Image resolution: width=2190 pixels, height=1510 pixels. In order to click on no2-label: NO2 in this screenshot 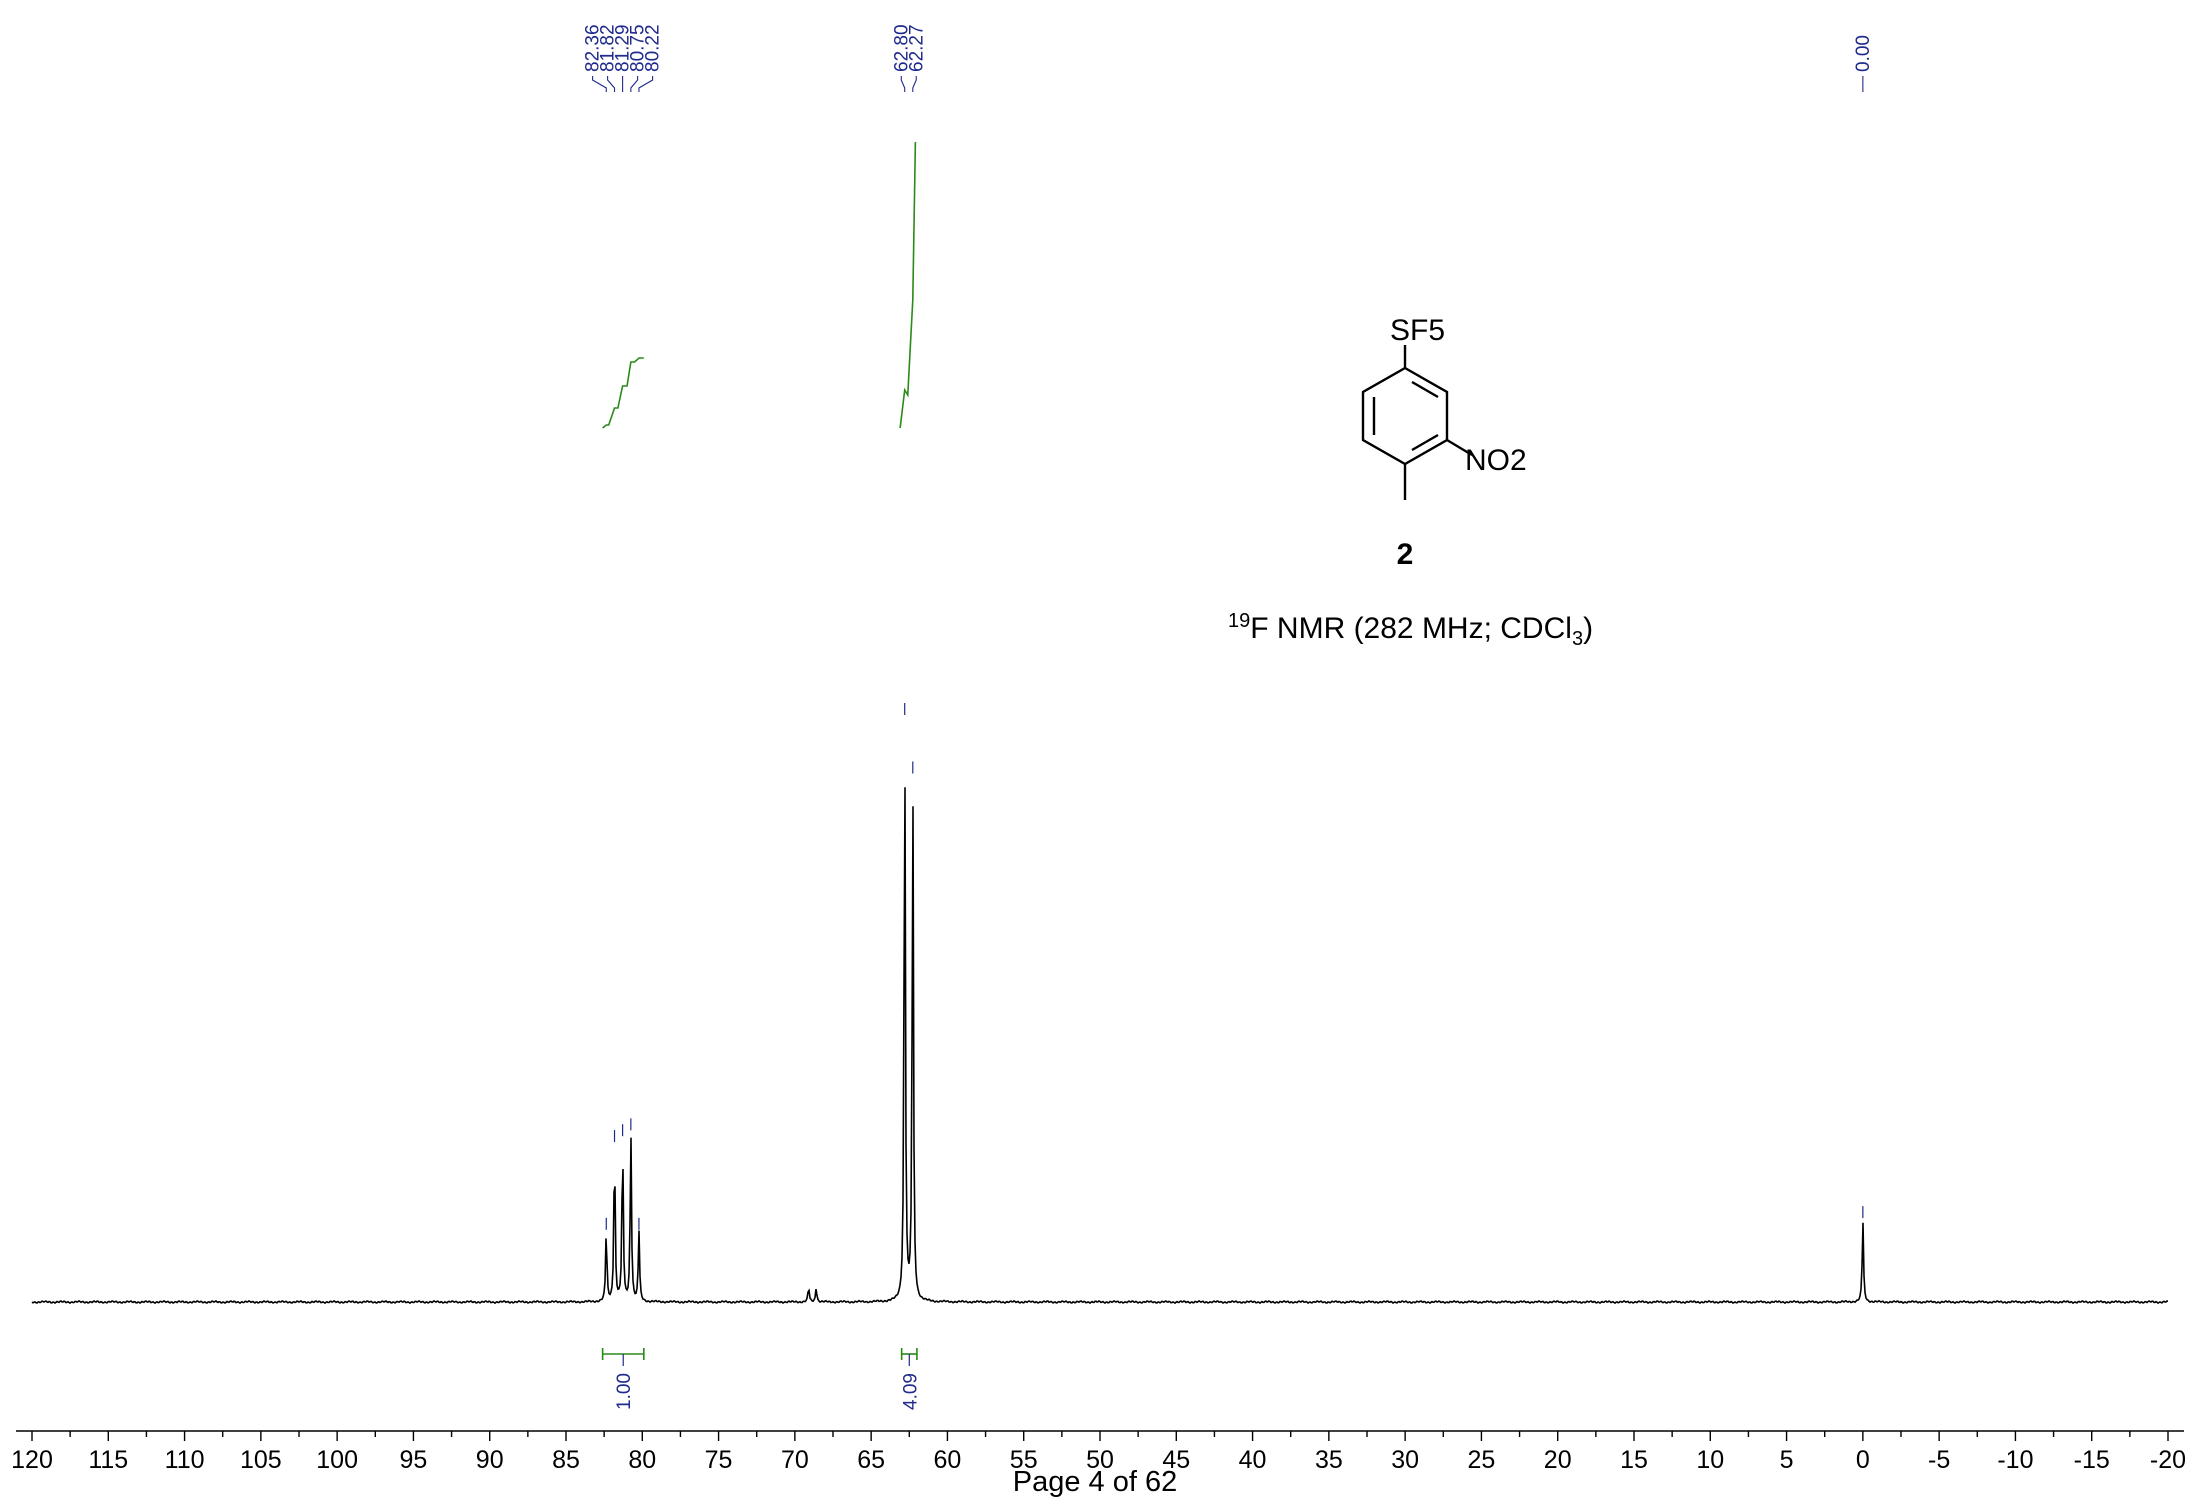, I will do `click(1496, 460)`.